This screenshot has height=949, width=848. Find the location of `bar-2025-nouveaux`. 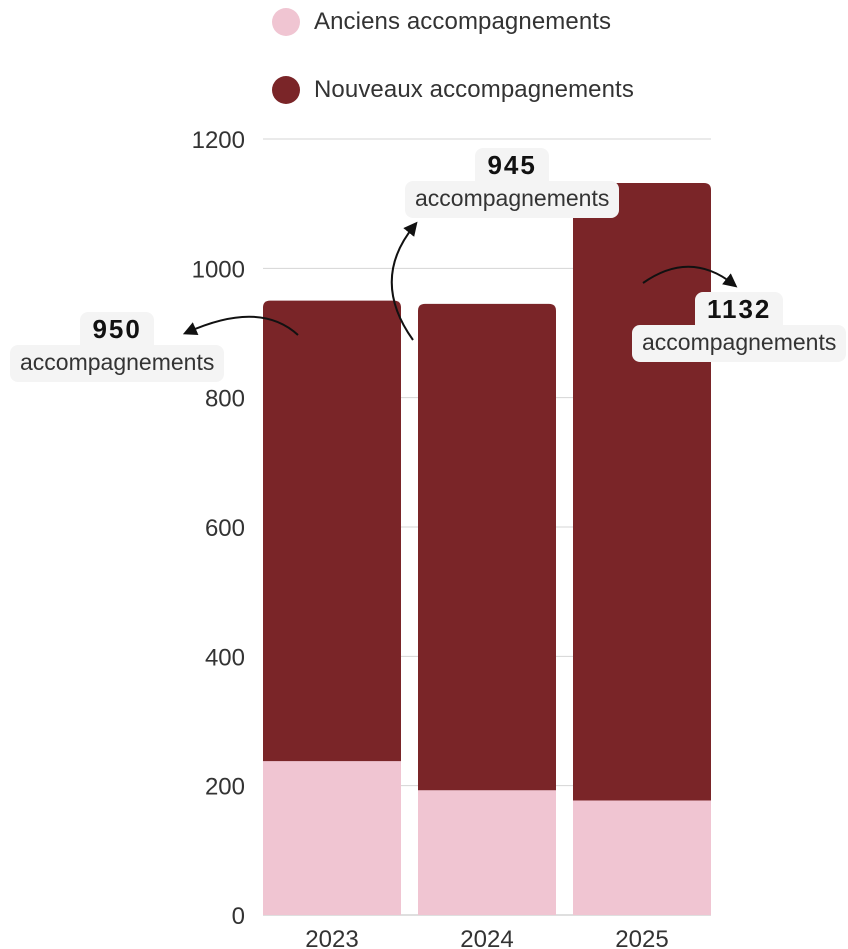

bar-2025-nouveaux is located at coordinates (642, 491).